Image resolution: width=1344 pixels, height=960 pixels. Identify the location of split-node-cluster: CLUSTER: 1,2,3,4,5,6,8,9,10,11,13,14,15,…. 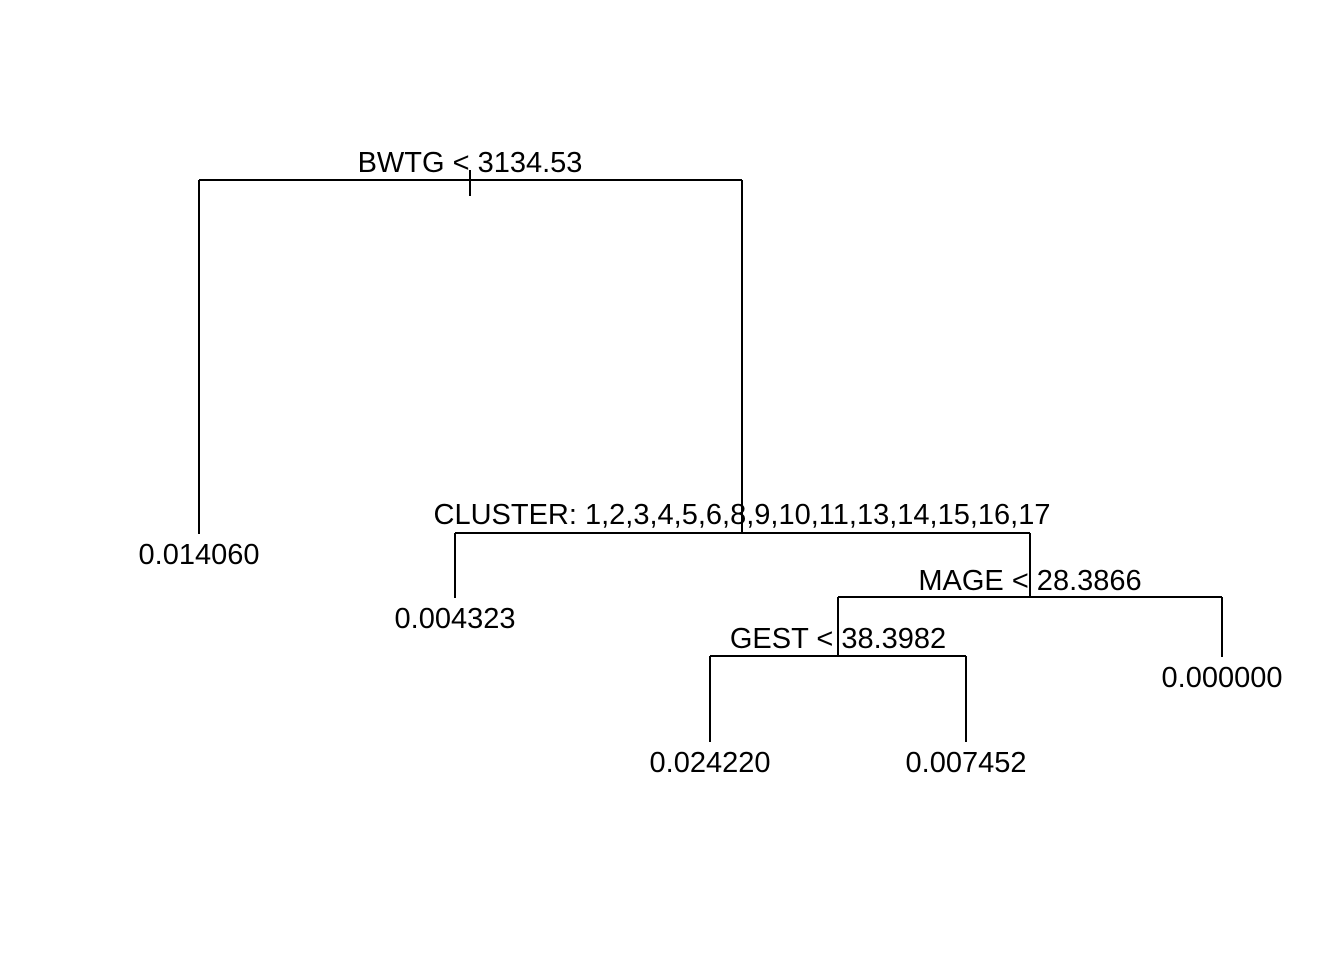
(742, 548).